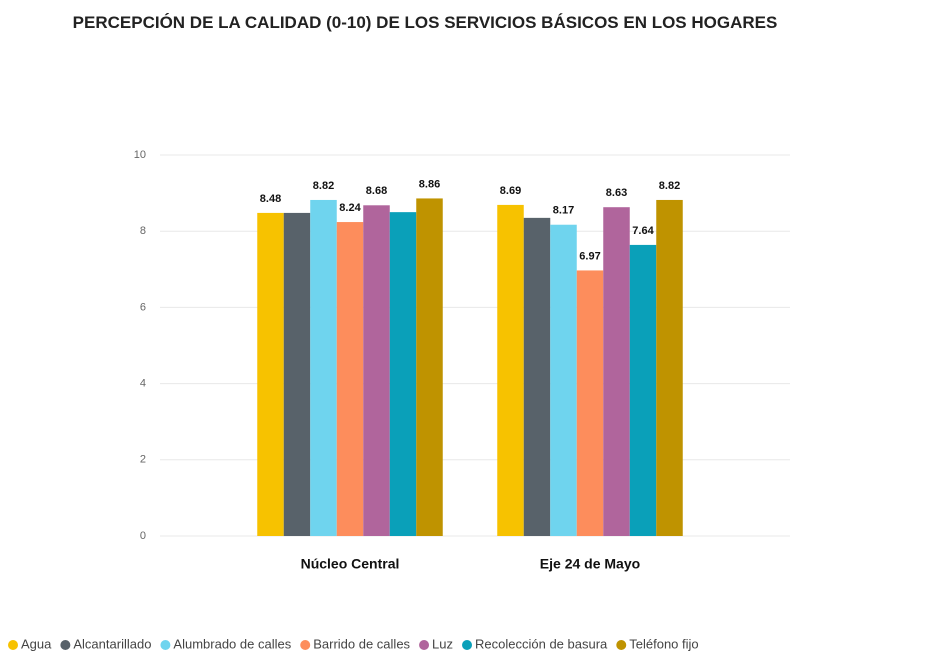 This screenshot has width=927, height=656. I want to click on y-tick-label: 6, so click(143, 307).